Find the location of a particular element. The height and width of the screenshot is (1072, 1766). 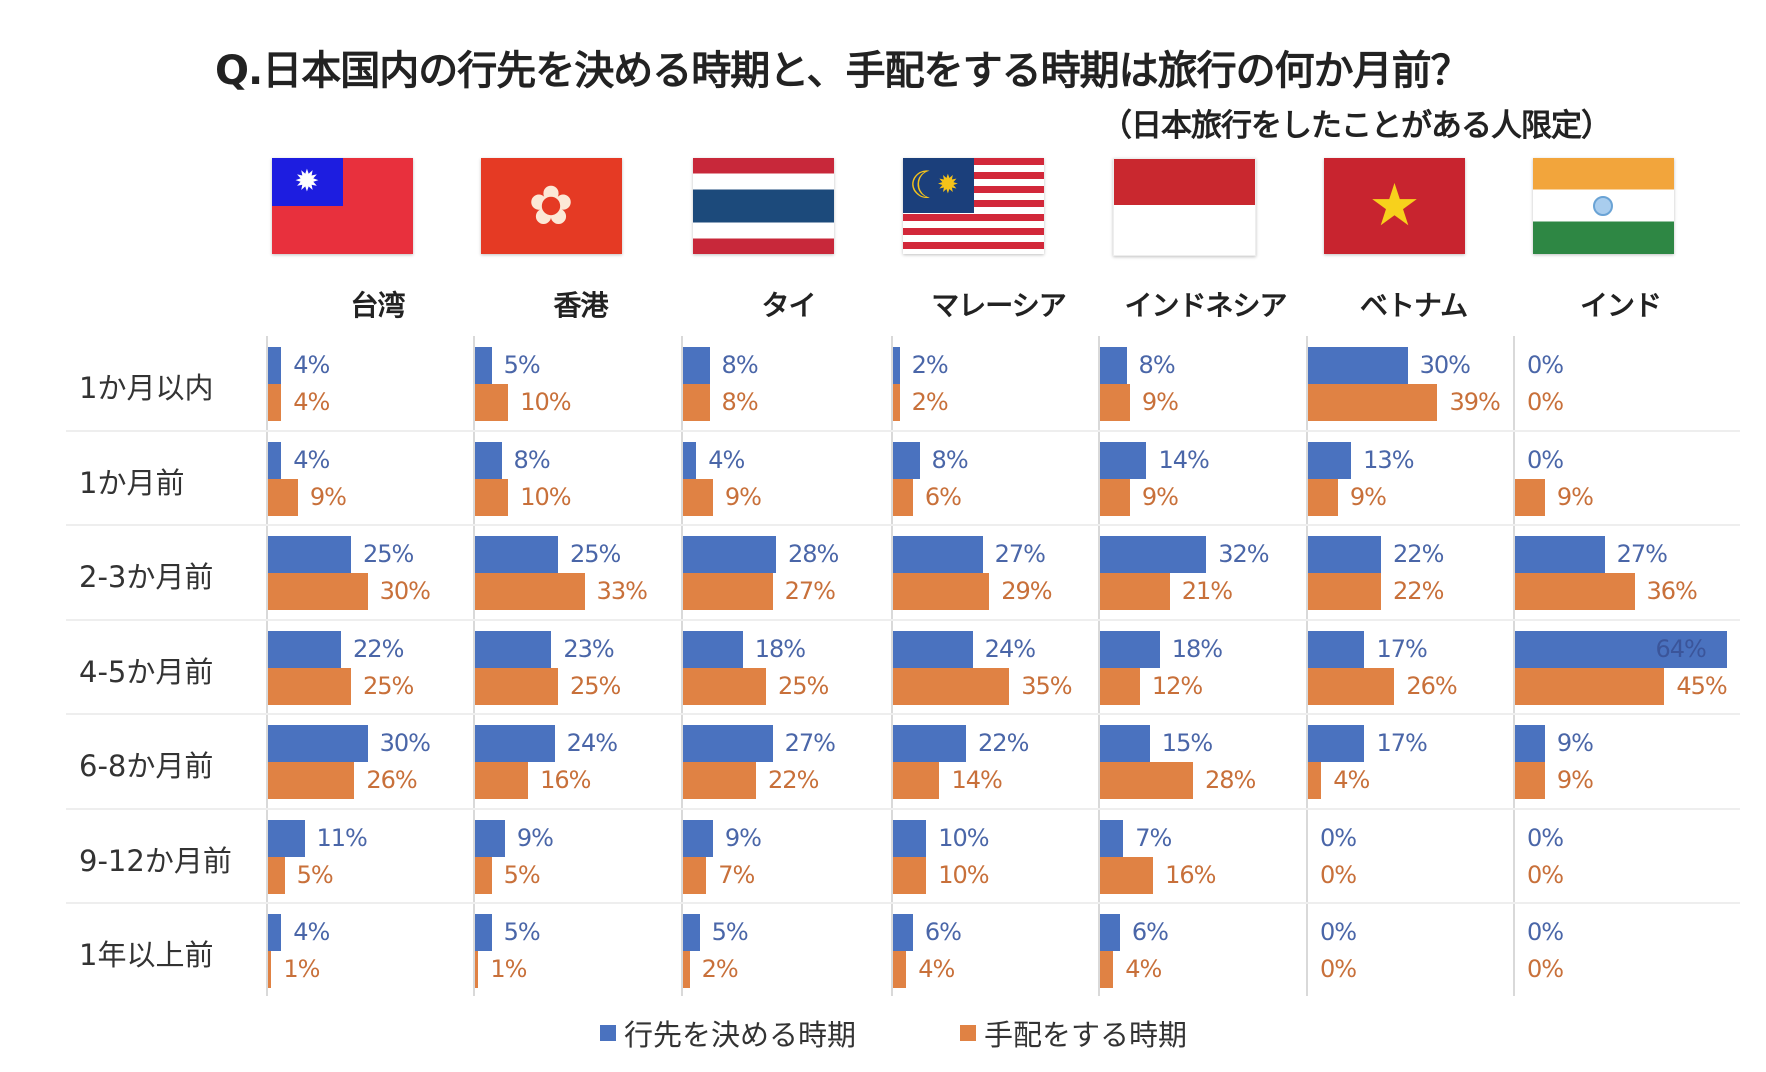

country-name: タイ is located at coordinates (788, 305).